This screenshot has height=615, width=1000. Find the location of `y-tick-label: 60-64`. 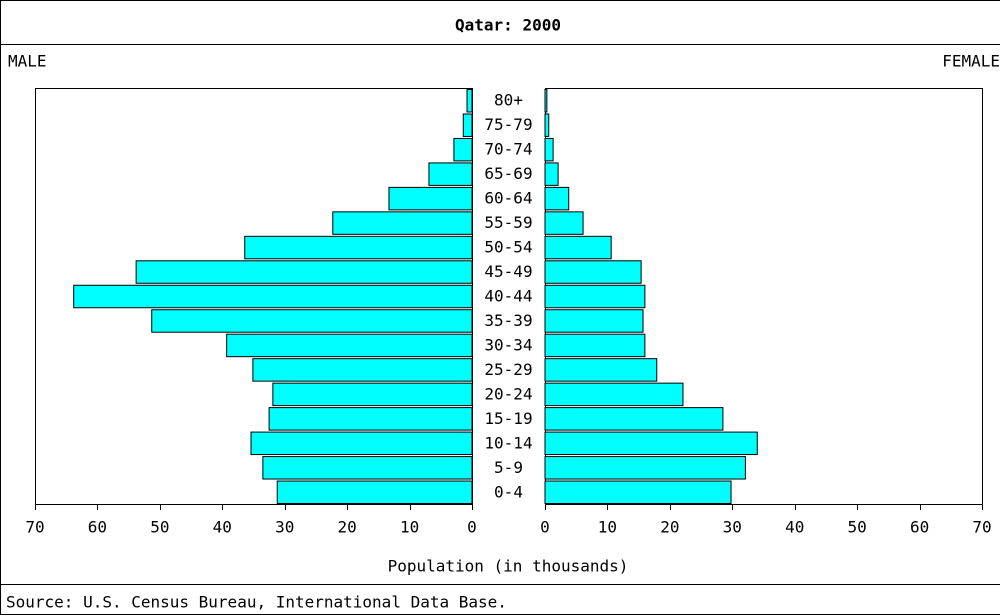

y-tick-label: 60-64 is located at coordinates (508, 198).